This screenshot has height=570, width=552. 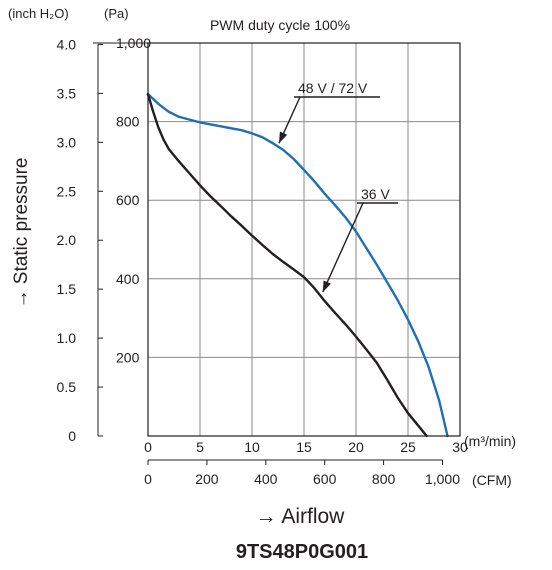 I want to click on annotation-48v-72v-arrowhead, so click(x=283, y=137).